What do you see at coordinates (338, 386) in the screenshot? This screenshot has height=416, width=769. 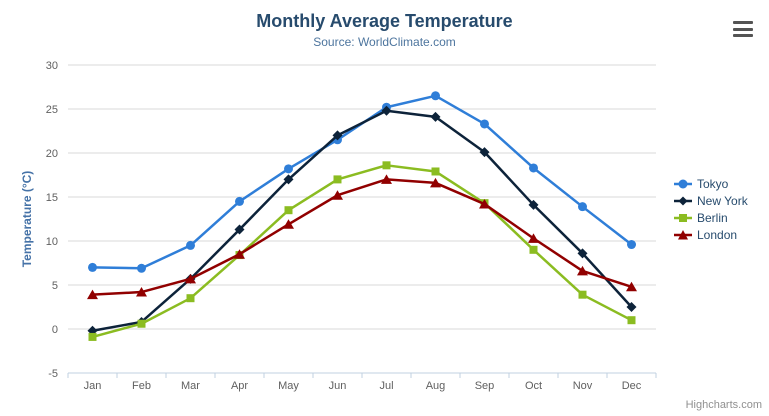 I see `x-axis-tick-label: Jun` at bounding box center [338, 386].